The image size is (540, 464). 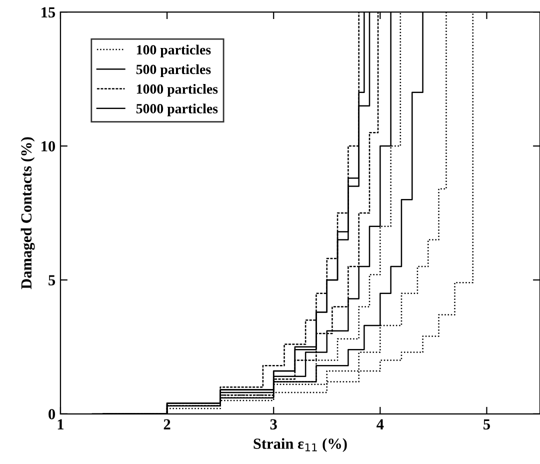 What do you see at coordinates (487, 424) in the screenshot?
I see `x-tick-label: 5` at bounding box center [487, 424].